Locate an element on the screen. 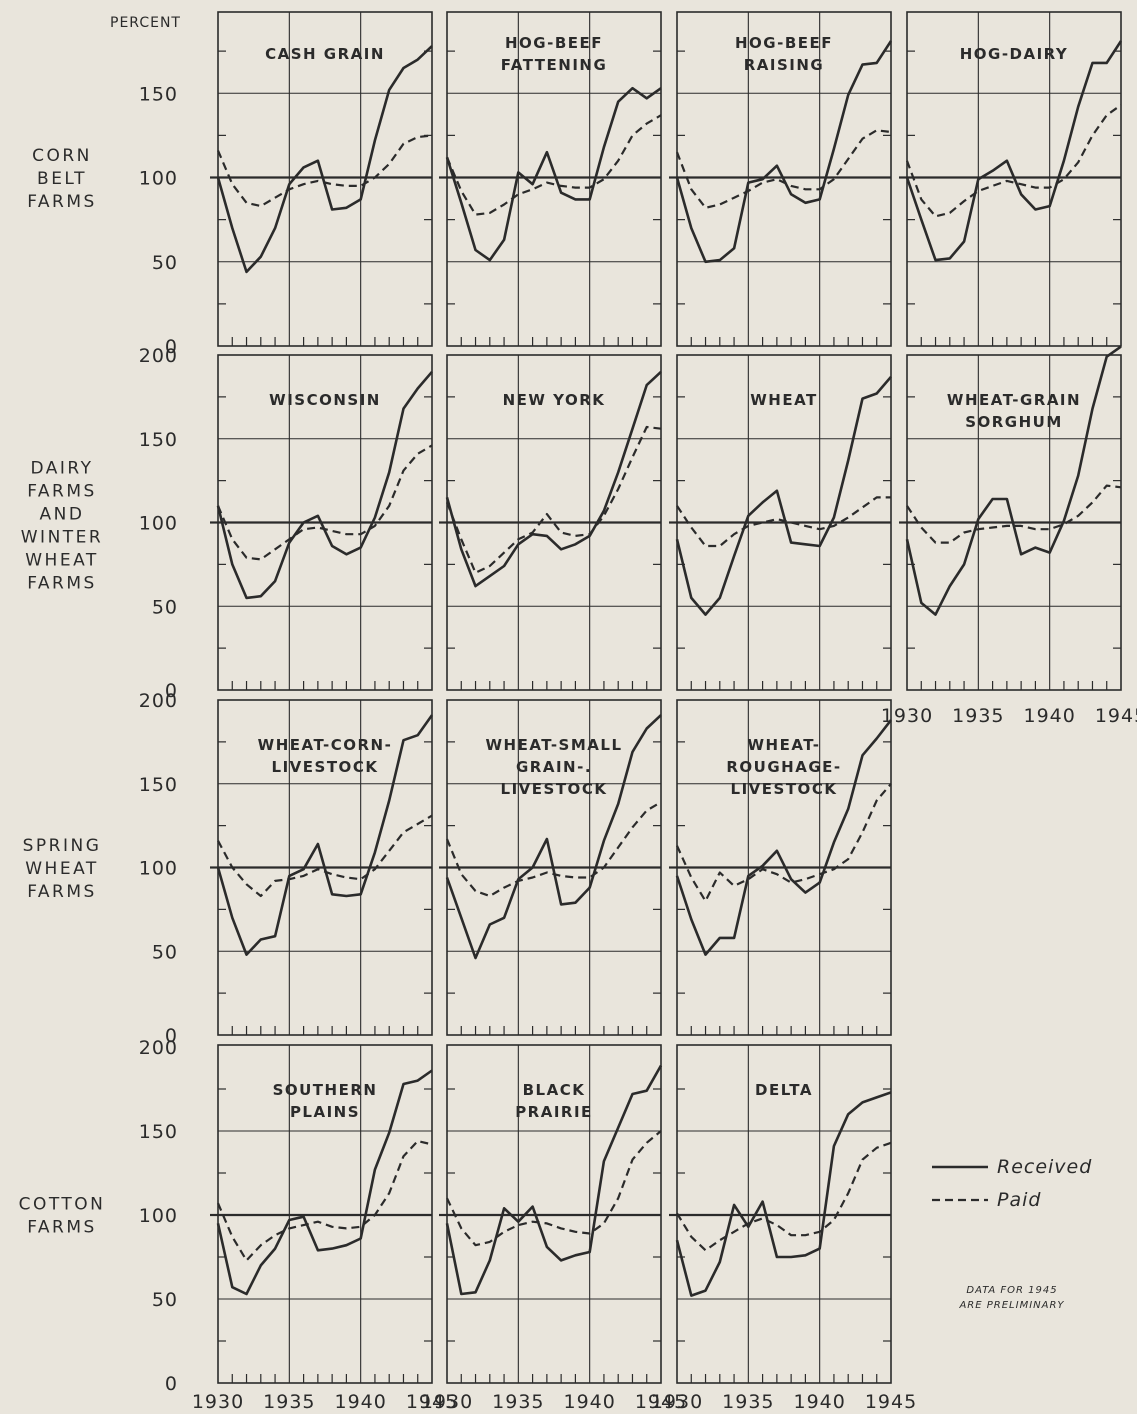  panel-wheat-grain-sorghum: WHEAT-GRAIN SORGHUM is located at coordinates (1010, 518).